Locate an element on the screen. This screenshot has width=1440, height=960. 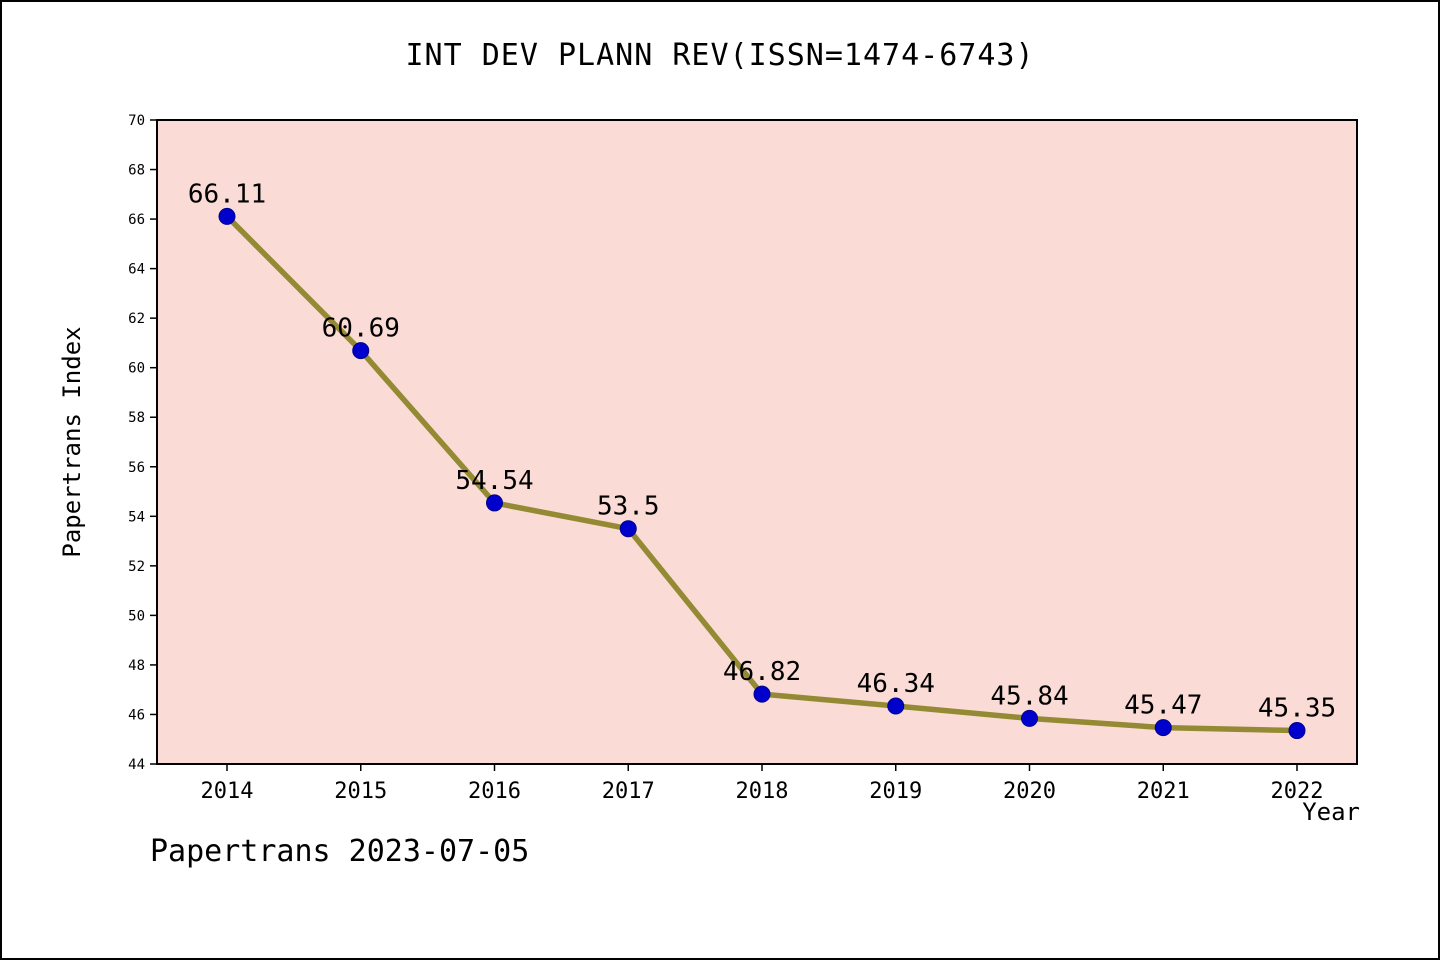
y-tick-label: 46 is located at coordinates (136, 715).